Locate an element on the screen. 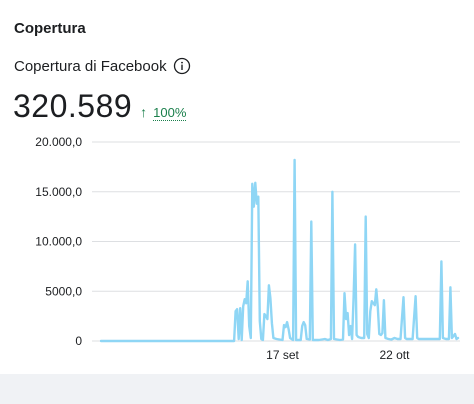  y-tick-label: 15.000,0 is located at coordinates (58, 192).